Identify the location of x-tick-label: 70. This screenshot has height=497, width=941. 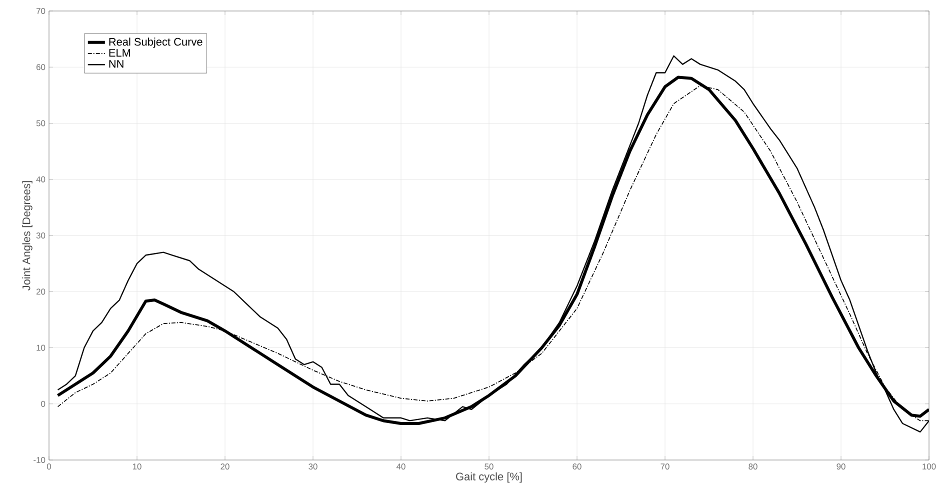
(665, 467).